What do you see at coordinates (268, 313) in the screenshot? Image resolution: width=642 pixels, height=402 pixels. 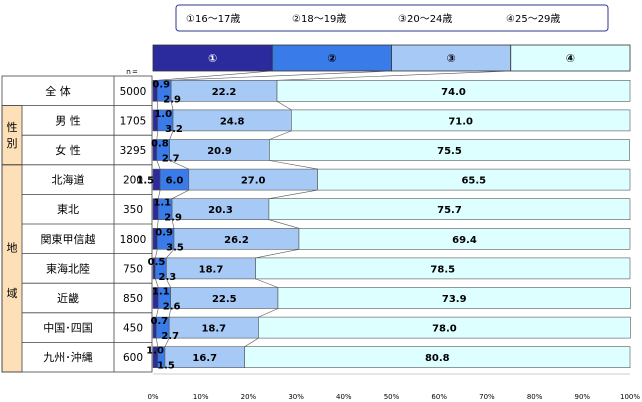 I see `connector-b3-r9` at bounding box center [268, 313].